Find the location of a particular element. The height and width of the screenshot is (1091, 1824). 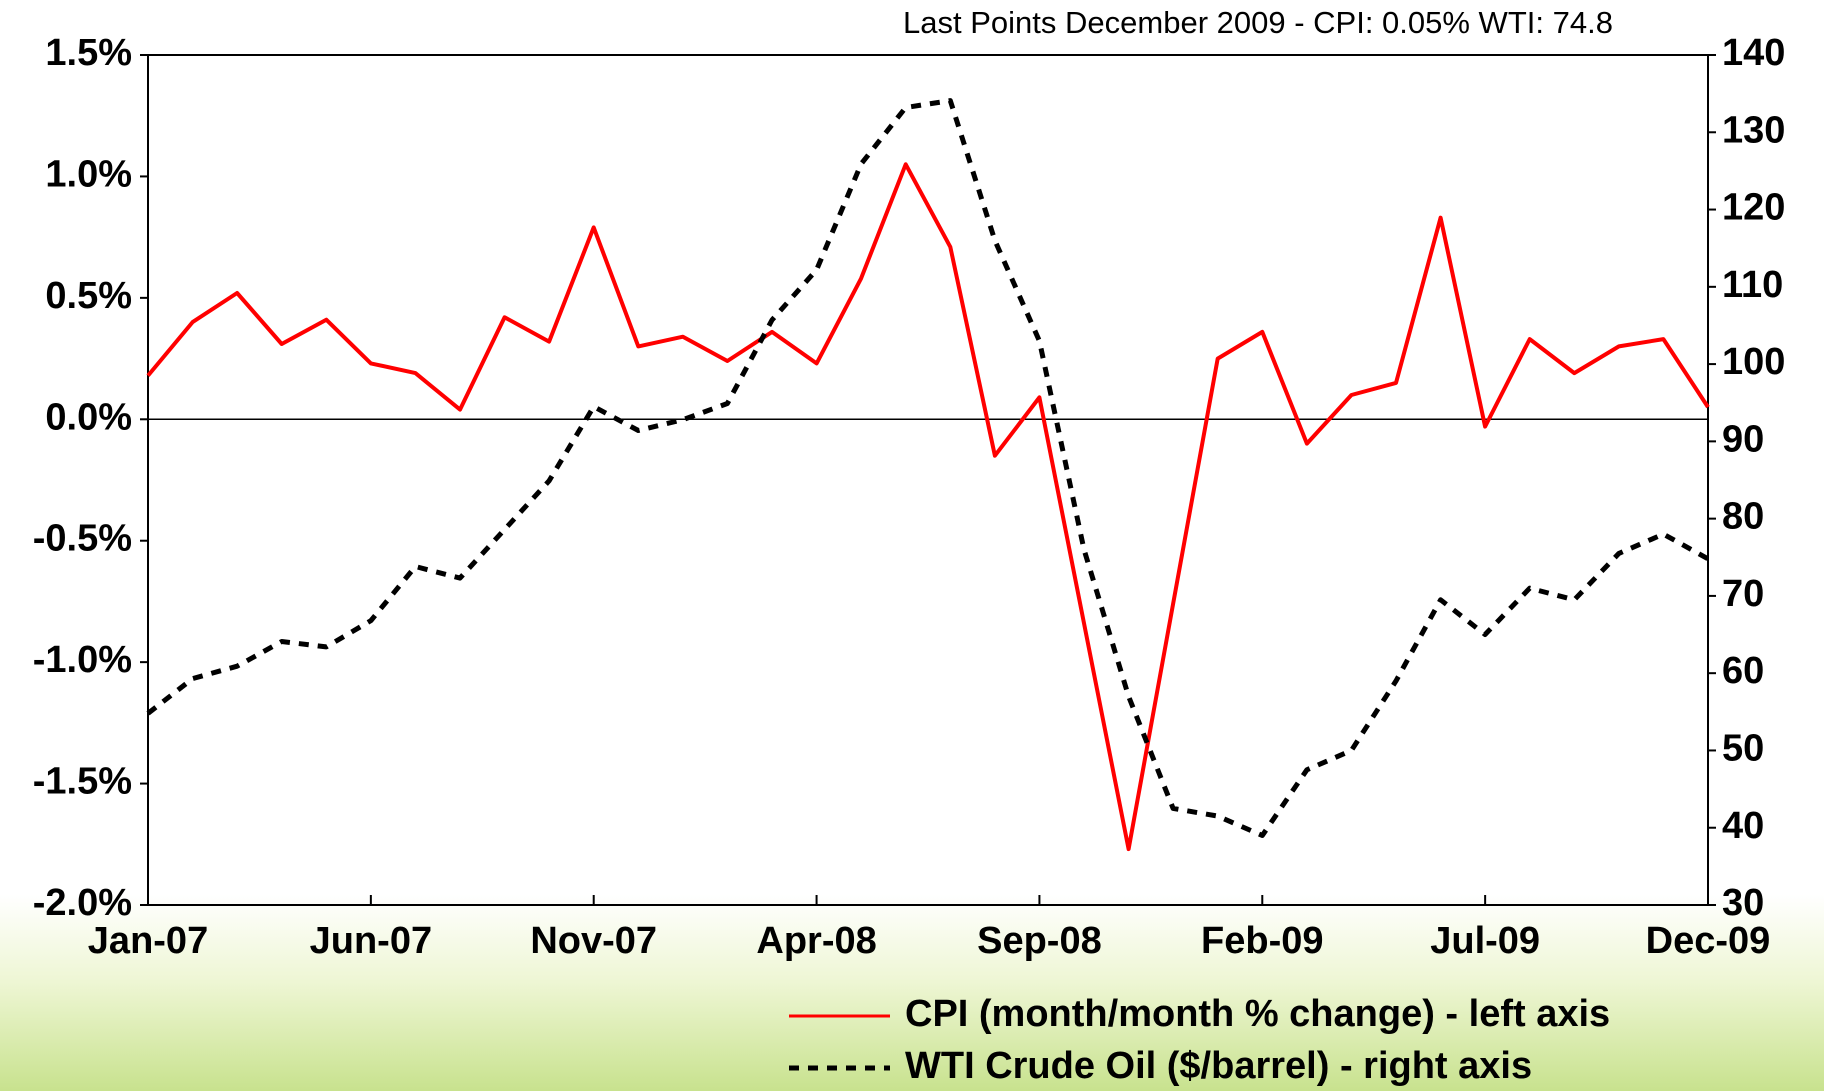

y2-tick-label: 120 is located at coordinates (1753, 208).